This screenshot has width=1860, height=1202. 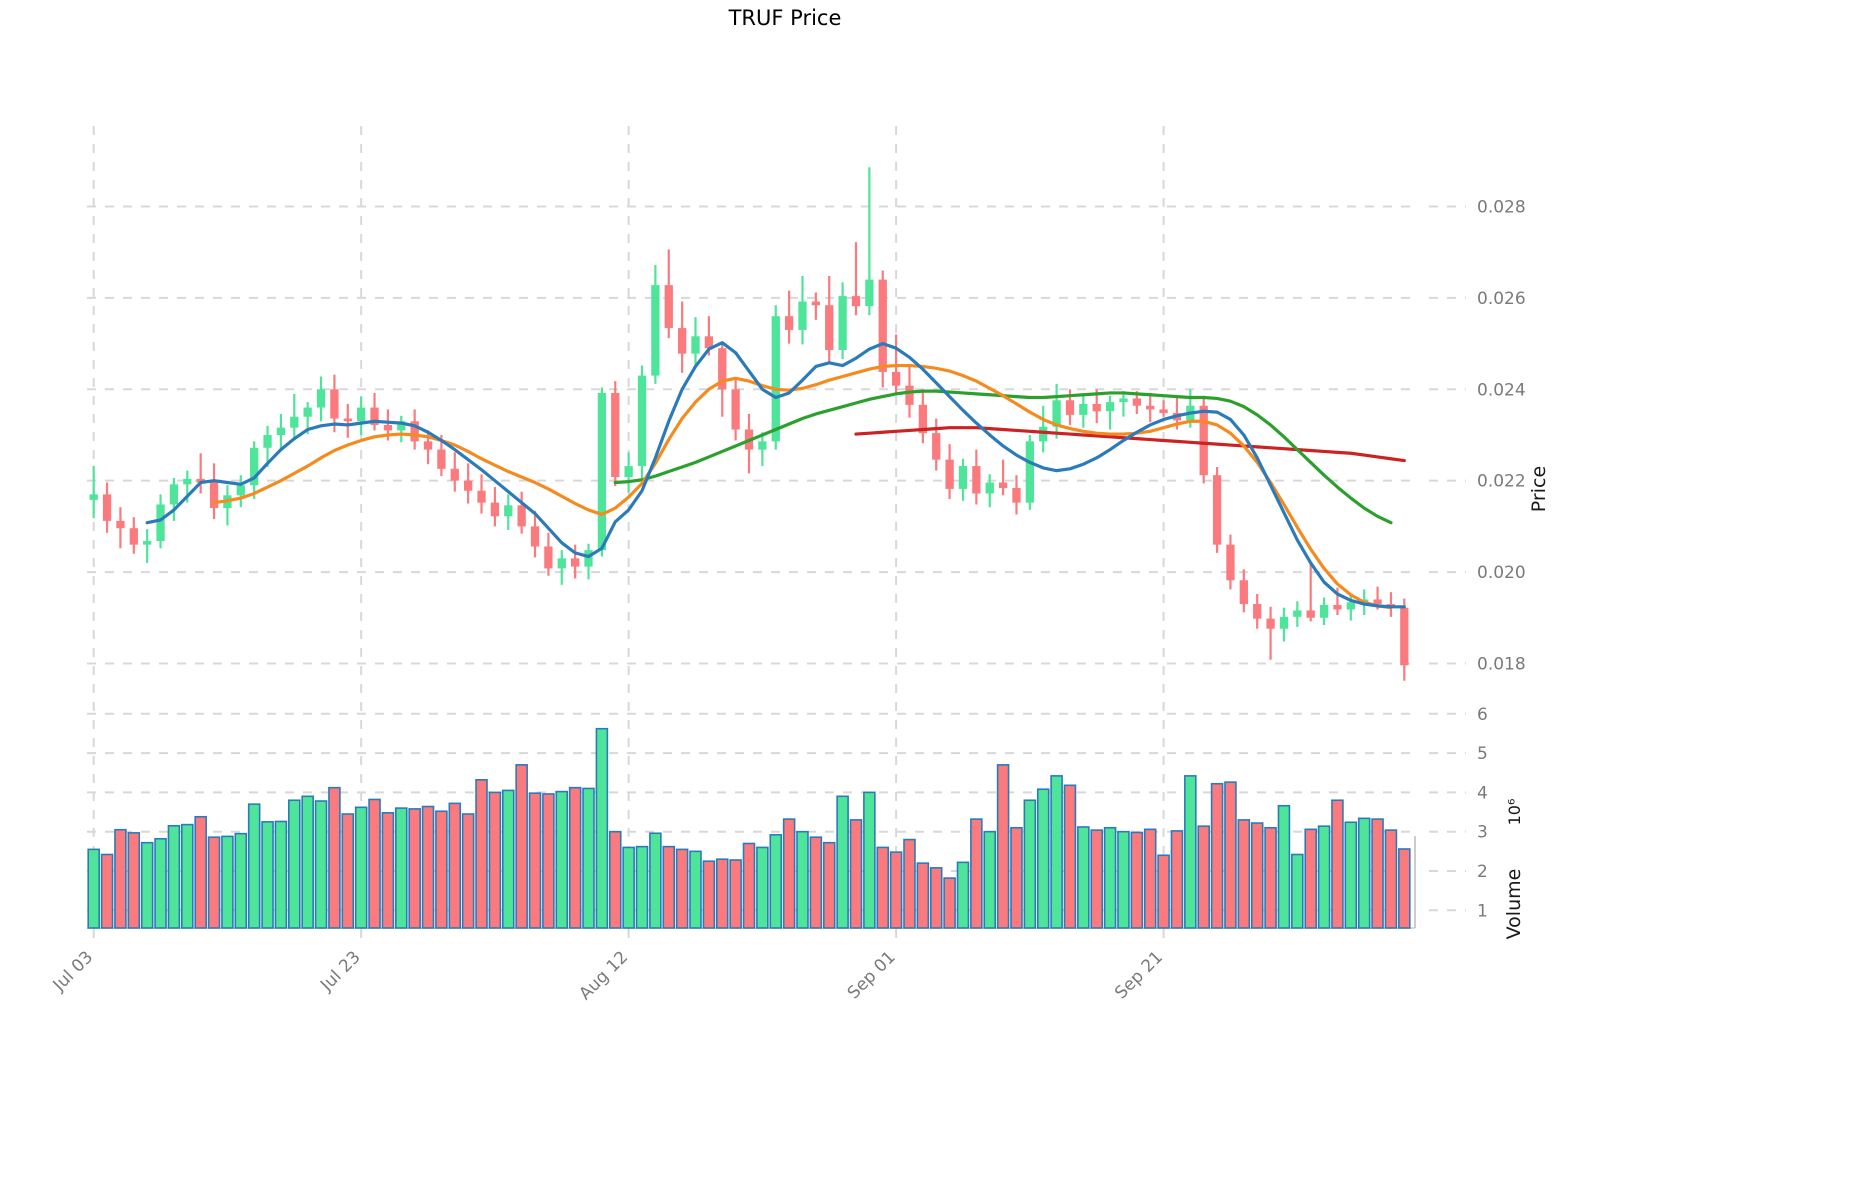 What do you see at coordinates (1501, 390) in the screenshot?
I see `price-tick-label: 0.024` at bounding box center [1501, 390].